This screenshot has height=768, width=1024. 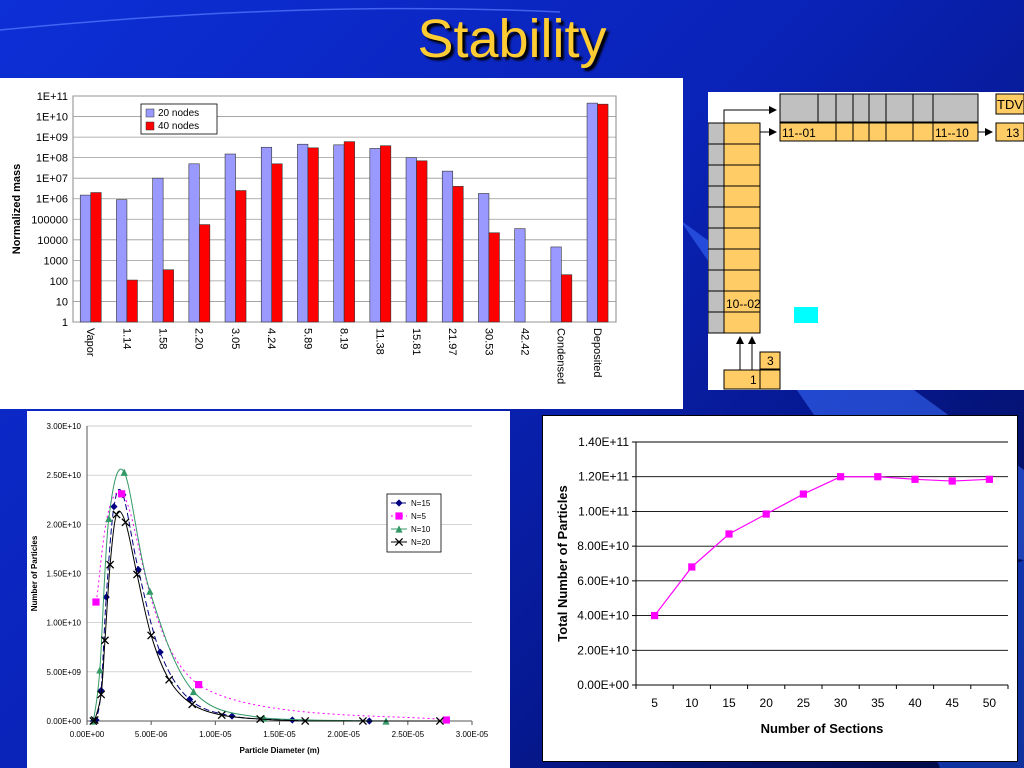 What do you see at coordinates (52, 241) in the screenshot?
I see `y-tick-label: 10000` at bounding box center [52, 241].